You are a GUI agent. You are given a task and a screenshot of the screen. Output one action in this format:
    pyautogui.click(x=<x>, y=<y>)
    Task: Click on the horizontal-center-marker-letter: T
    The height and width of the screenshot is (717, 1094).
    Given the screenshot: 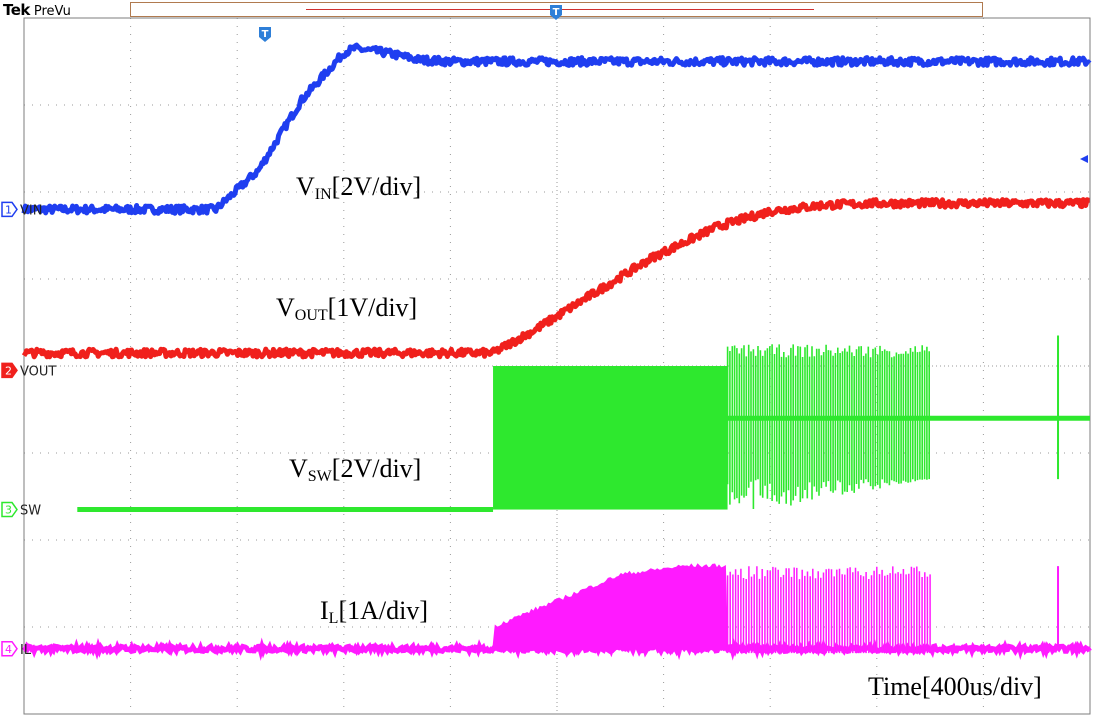 What is the action you would take?
    pyautogui.click(x=556, y=12)
    